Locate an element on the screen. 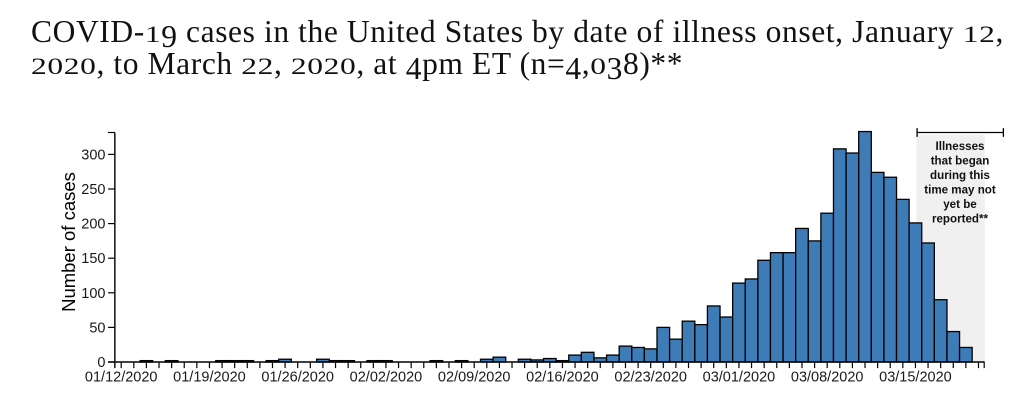 This screenshot has width=1016, height=400. svg-text: 300 is located at coordinates (93, 155).